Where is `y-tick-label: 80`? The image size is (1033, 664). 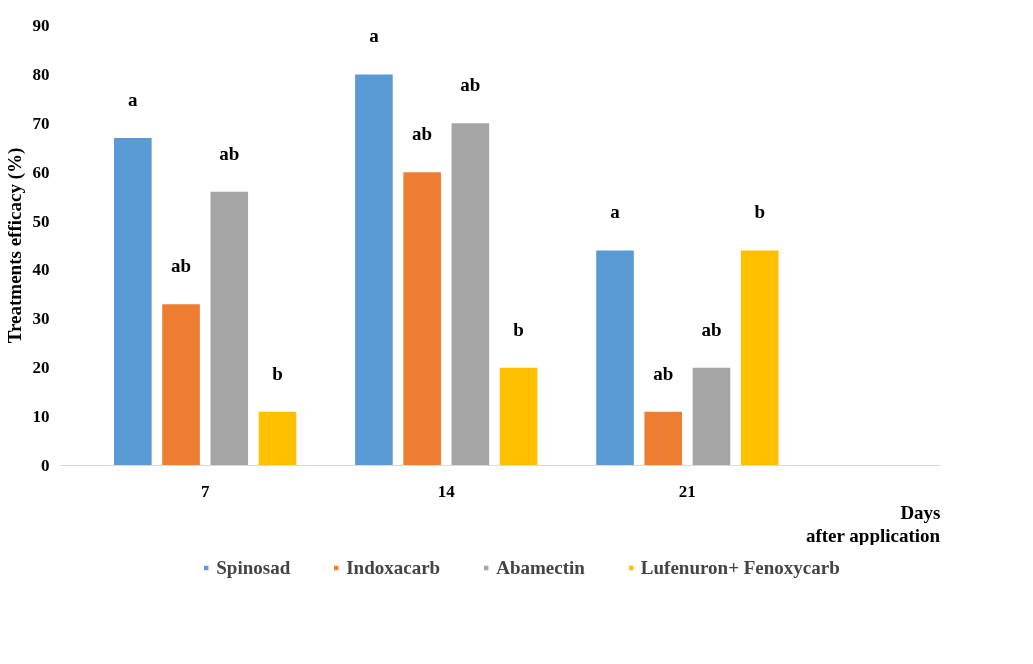
y-tick-label: 80 is located at coordinates (41, 74).